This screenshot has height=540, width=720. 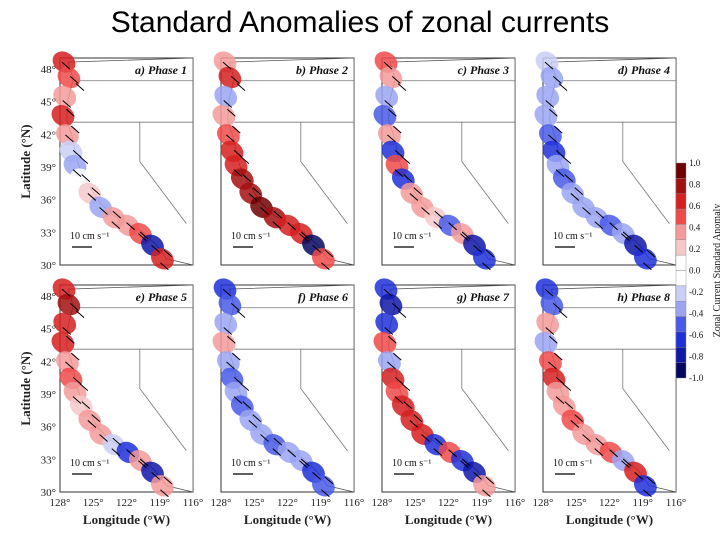 What do you see at coordinates (483, 70) in the screenshot?
I see `panel-title: c) Phase 3` at bounding box center [483, 70].